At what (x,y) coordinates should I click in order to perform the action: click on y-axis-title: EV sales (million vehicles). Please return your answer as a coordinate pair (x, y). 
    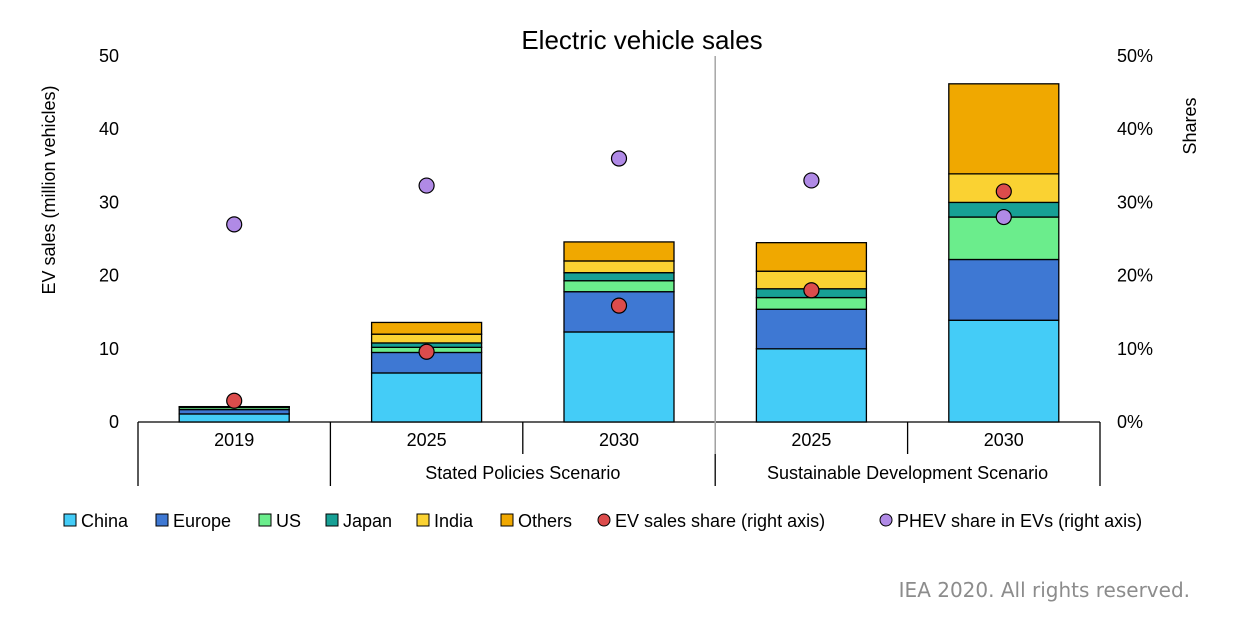
    Looking at the image, I should click on (49, 189).